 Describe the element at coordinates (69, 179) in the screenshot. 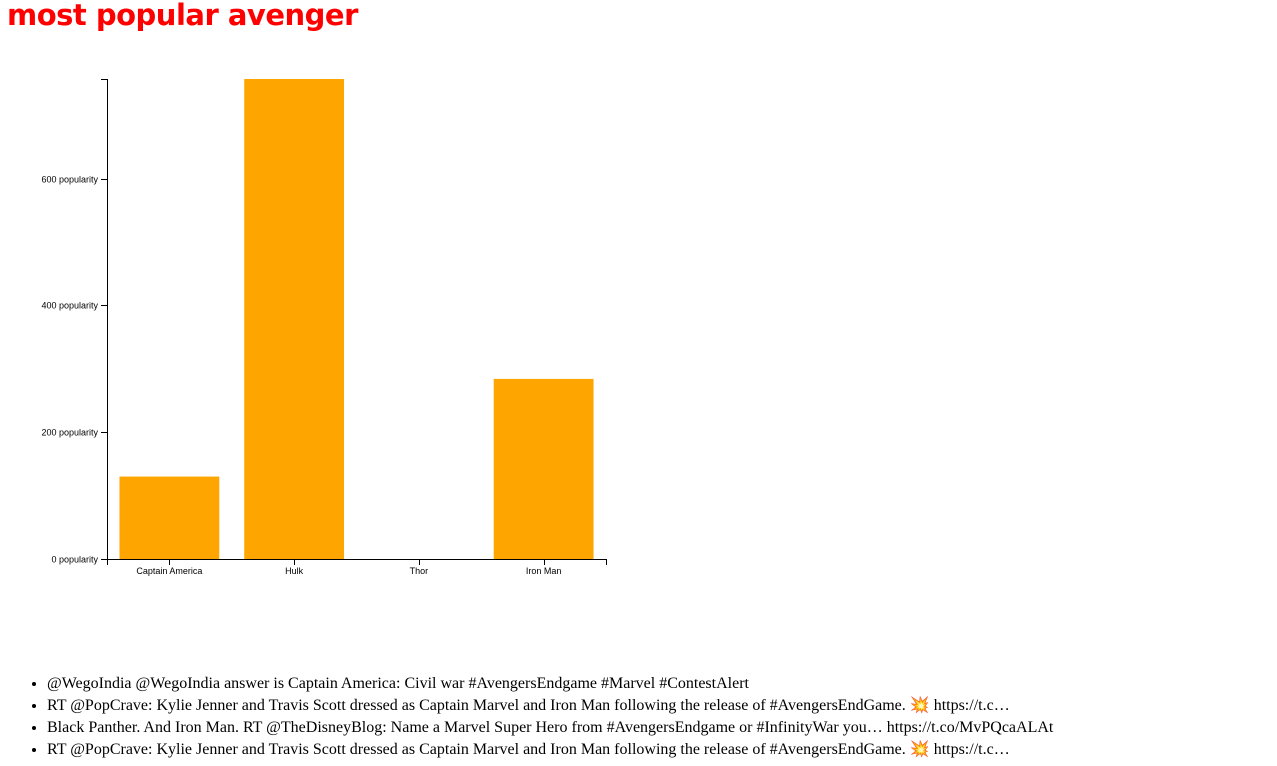

I see `y-tick-label: 600 popularity` at that location.